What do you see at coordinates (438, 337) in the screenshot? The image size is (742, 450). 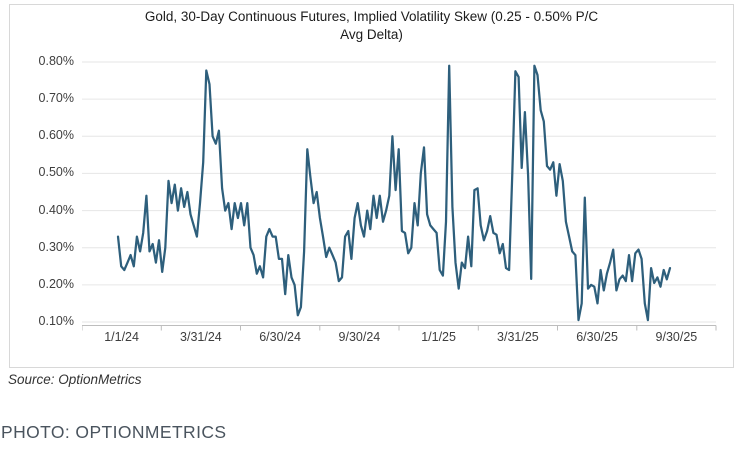 I see `x-tick-label: 1/1/25` at bounding box center [438, 337].